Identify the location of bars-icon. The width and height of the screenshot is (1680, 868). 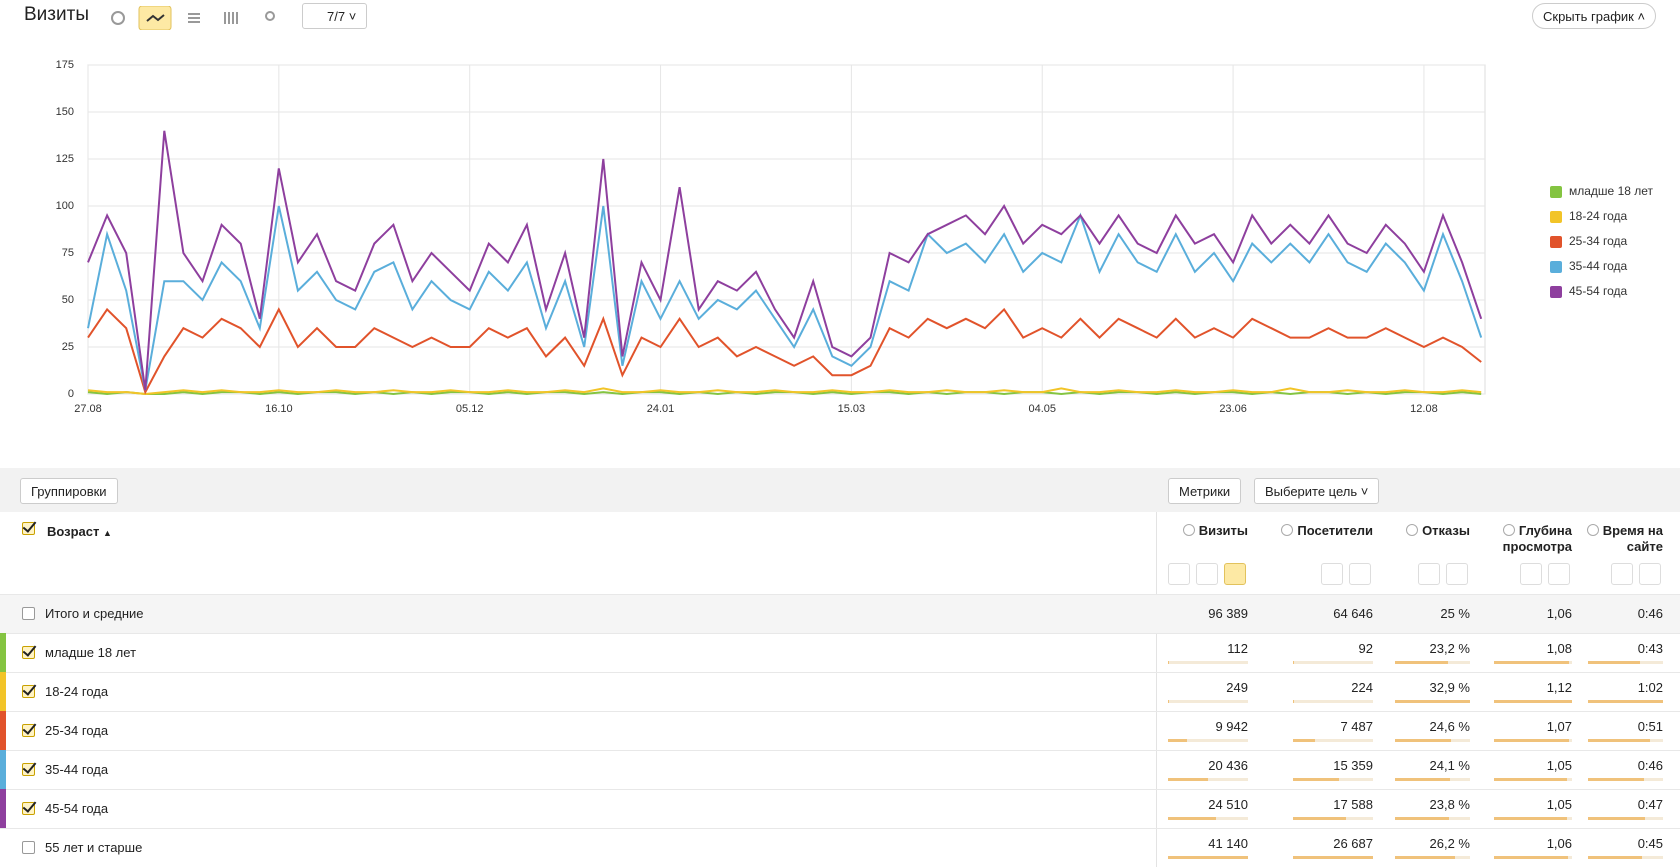
(231, 18).